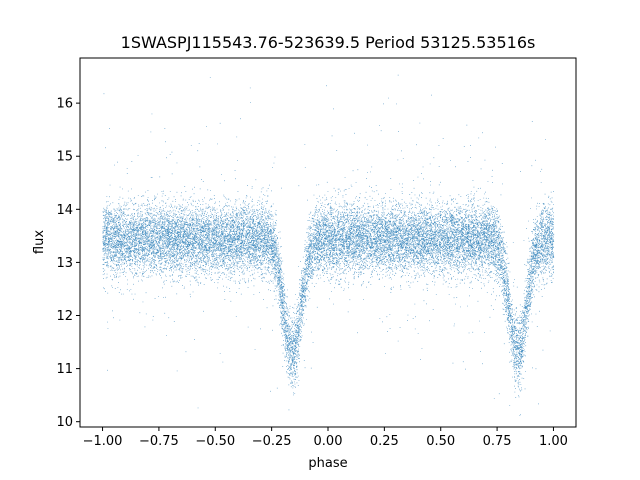  I want to click on x-tick-label: 0.00, so click(328, 441).